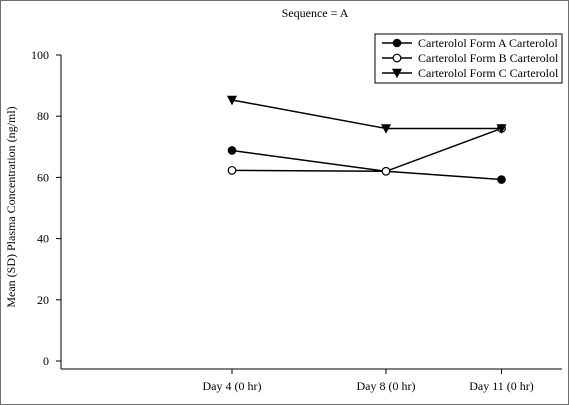 This screenshot has width=569, height=405. Describe the element at coordinates (501, 386) in the screenshot. I see `x-tick-label: Day 11 (0 hr)` at that location.